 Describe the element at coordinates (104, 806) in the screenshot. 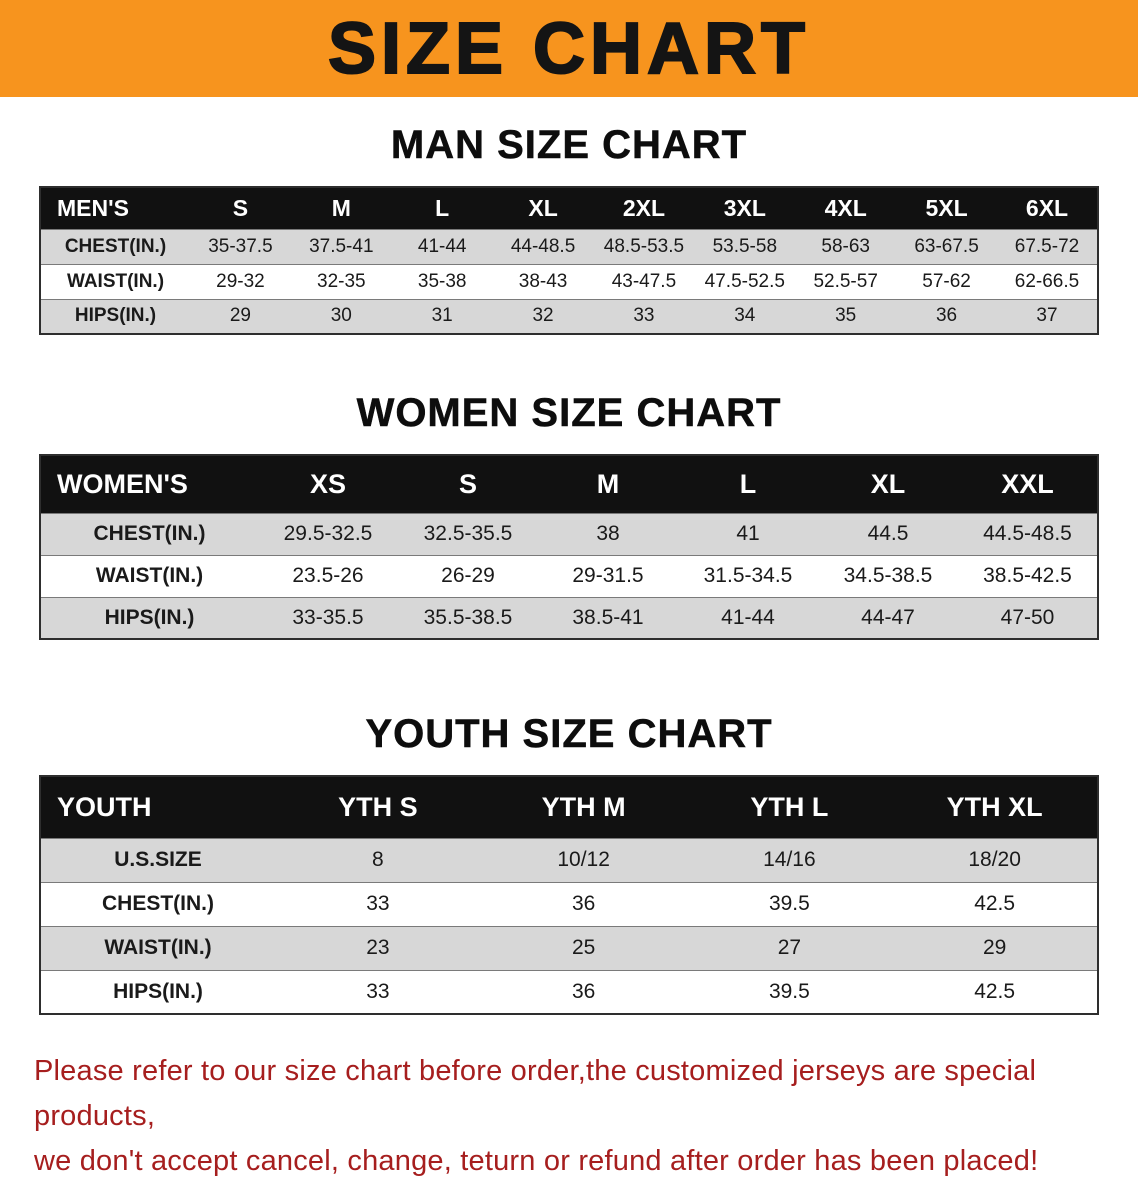

I see `table-title-cell: YOUTH` at that location.